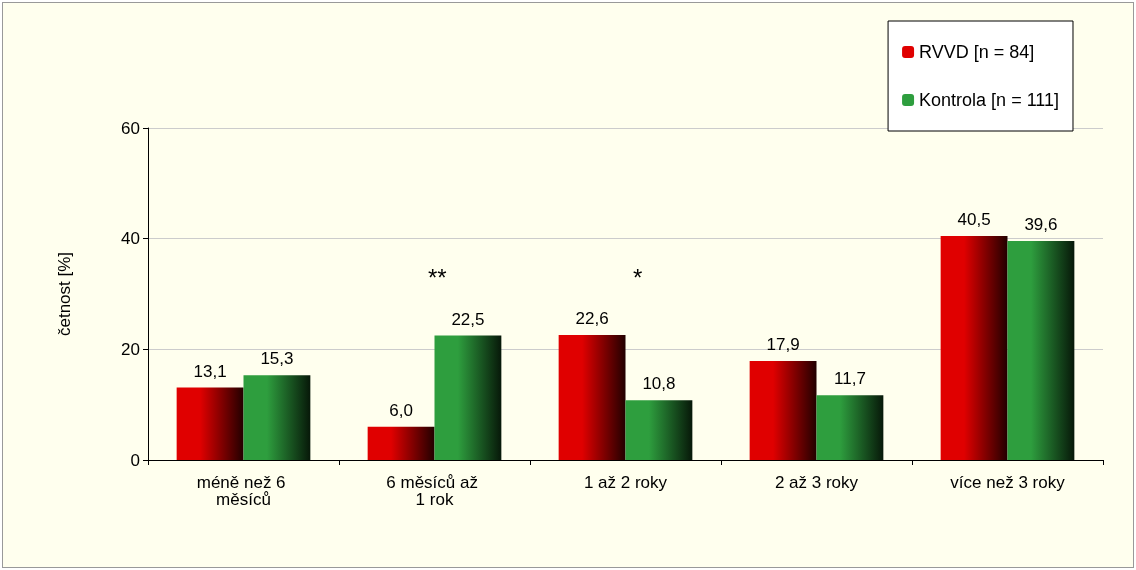  What do you see at coordinates (783, 344) in the screenshot?
I see `data-label: 17,9` at bounding box center [783, 344].